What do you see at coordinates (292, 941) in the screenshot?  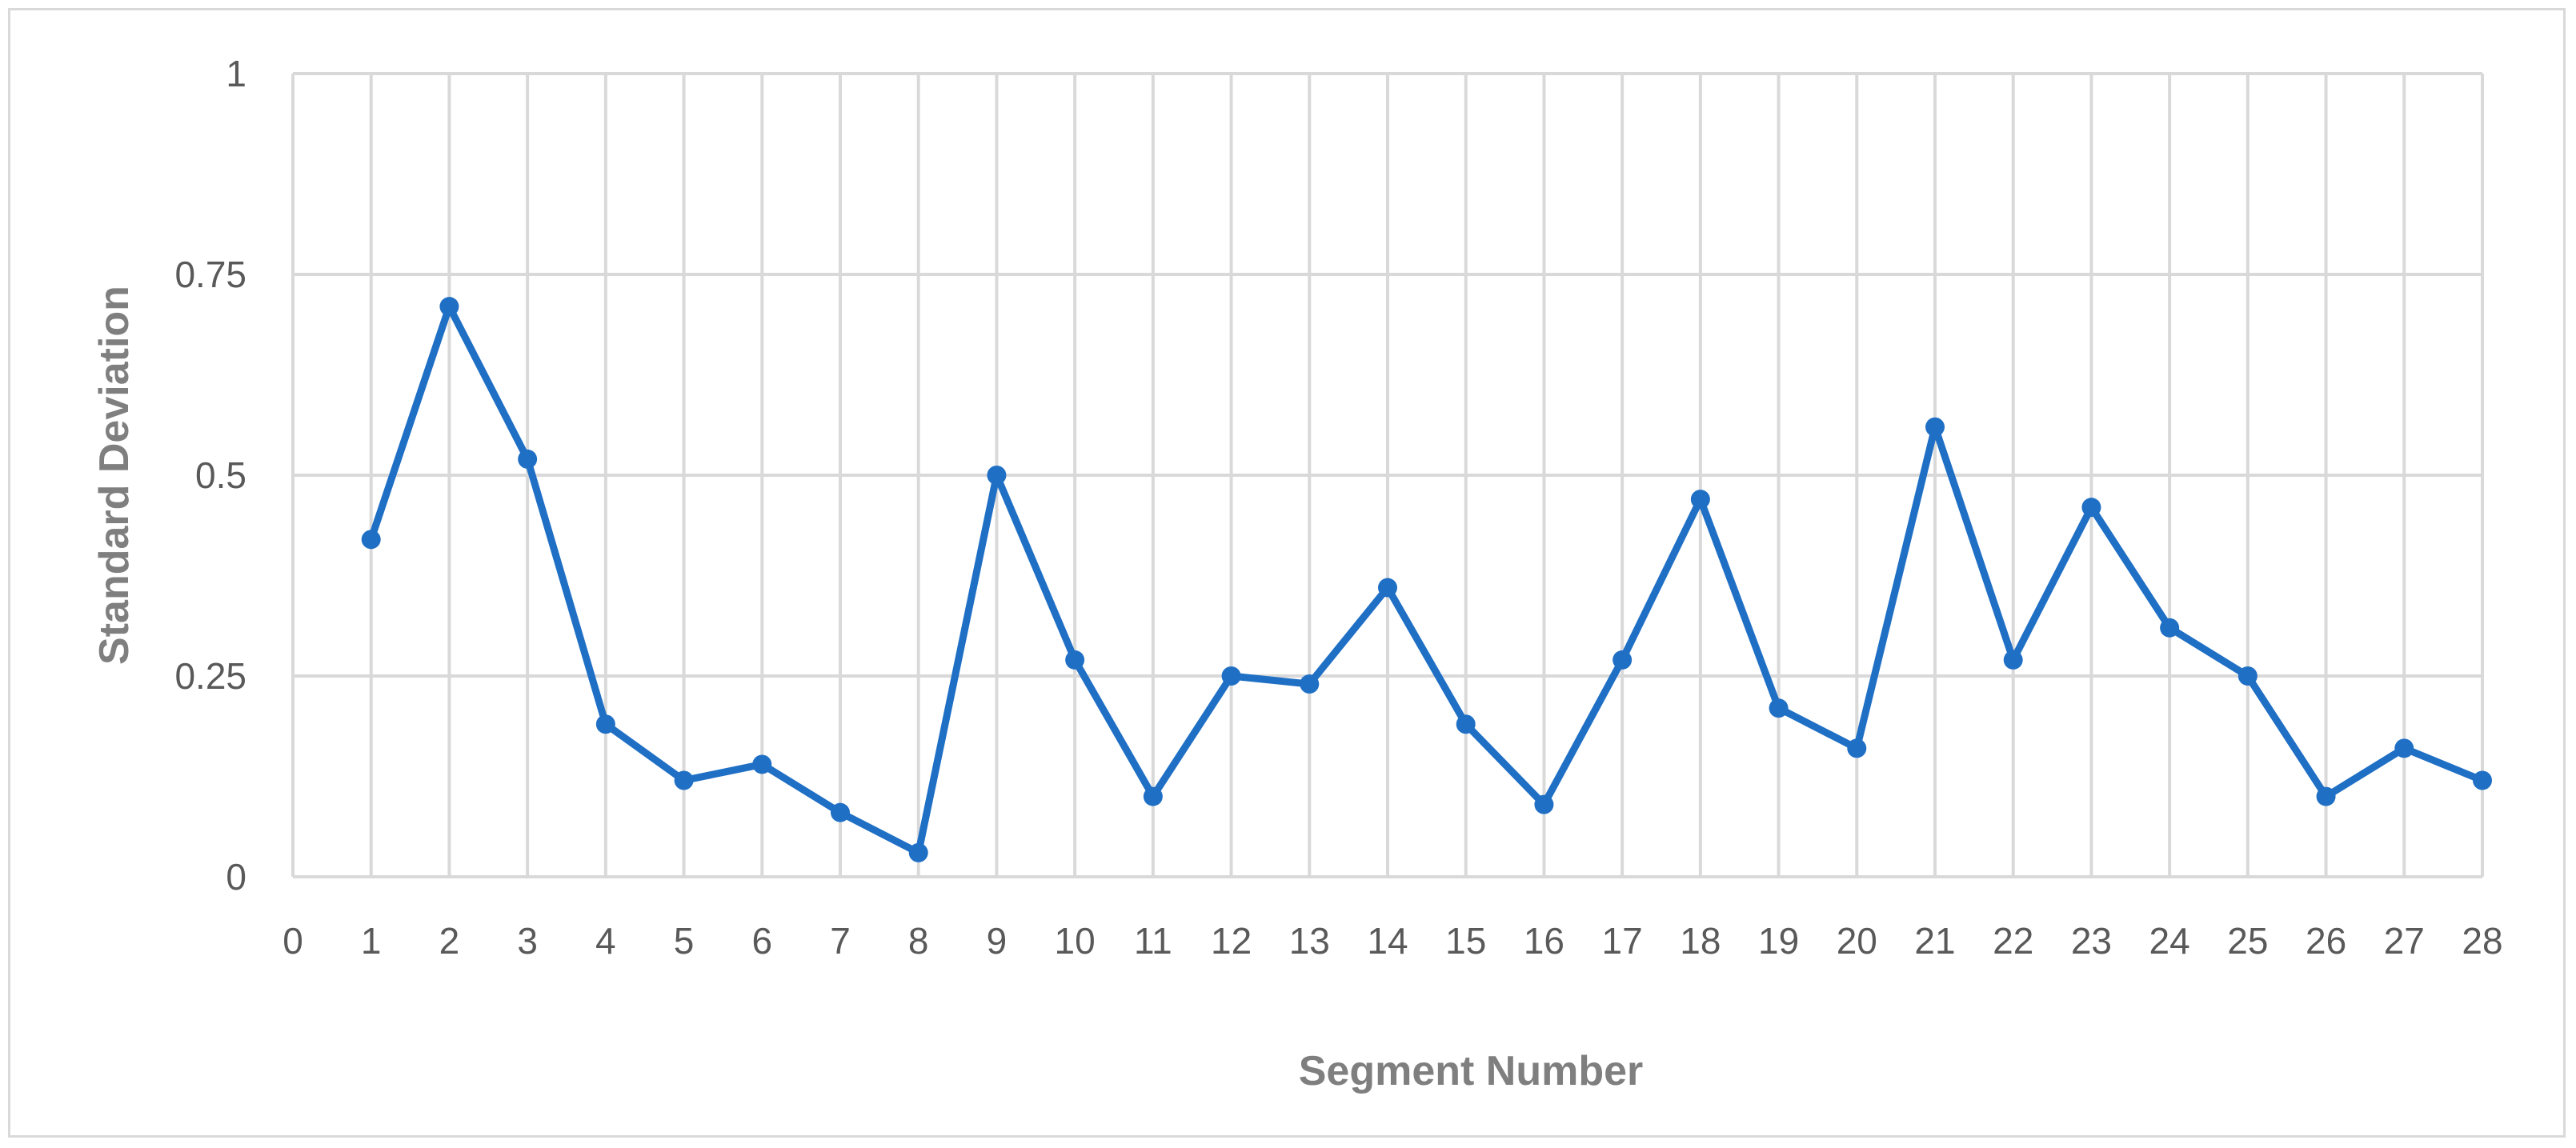 I see `x-tick-label: 0` at bounding box center [292, 941].